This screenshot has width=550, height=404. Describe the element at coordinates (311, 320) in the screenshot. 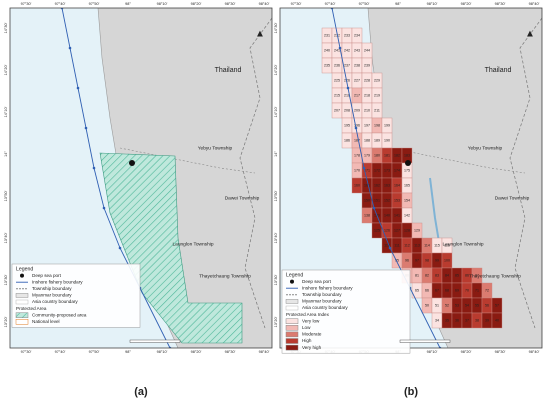

I see `legend-label: Very low` at that location.